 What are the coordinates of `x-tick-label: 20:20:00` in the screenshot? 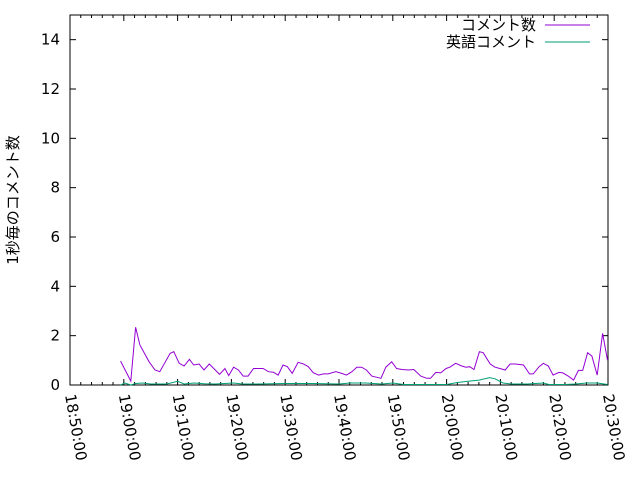 It's located at (559, 427).